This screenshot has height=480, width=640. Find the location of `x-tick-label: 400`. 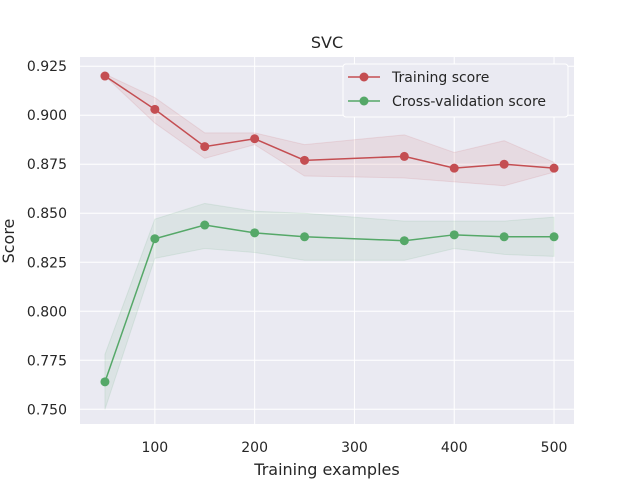

x-tick-label: 400 is located at coordinates (454, 448).